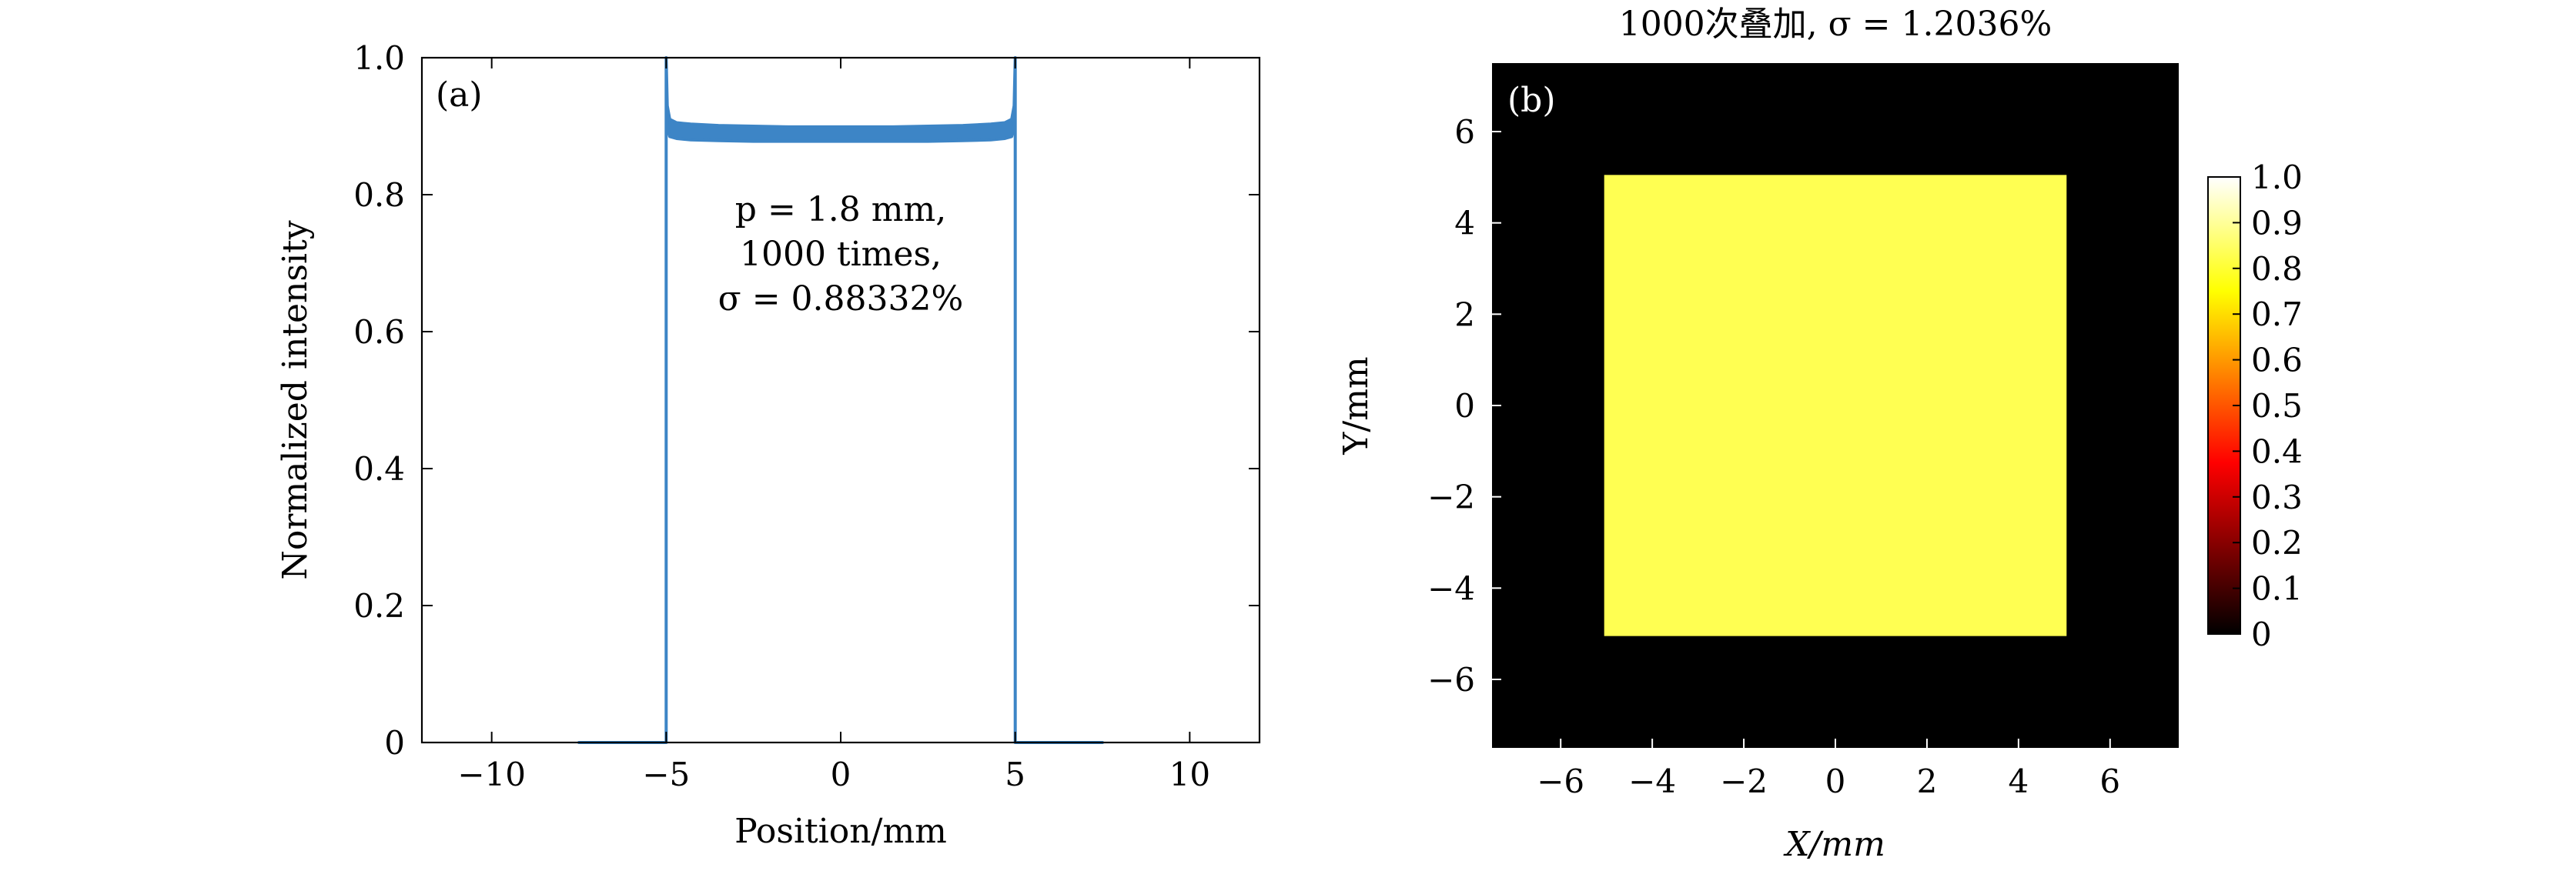  I want to click on panel-b-colorbar-tick-label: 0.5, so click(2277, 406).